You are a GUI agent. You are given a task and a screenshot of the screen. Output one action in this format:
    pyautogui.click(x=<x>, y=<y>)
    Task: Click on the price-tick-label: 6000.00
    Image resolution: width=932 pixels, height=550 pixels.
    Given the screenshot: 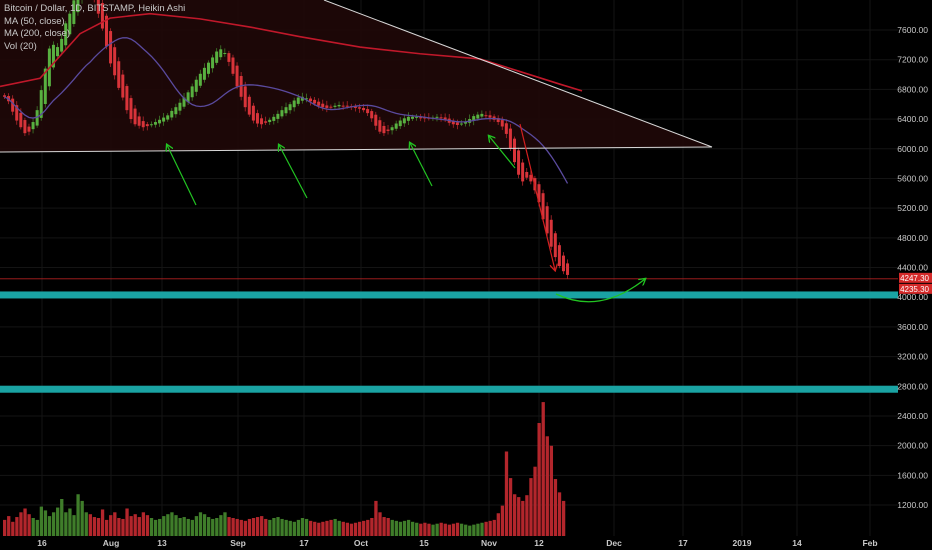 What is the action you would take?
    pyautogui.click(x=912, y=149)
    